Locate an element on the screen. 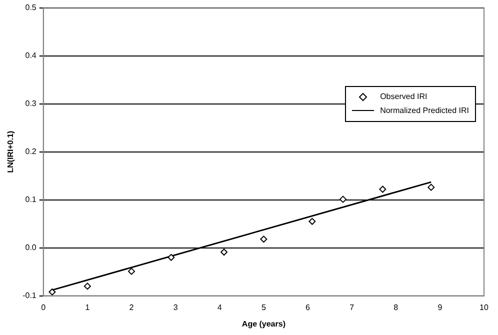 The height and width of the screenshot is (335, 498). x-tick-label: 9 is located at coordinates (440, 307).